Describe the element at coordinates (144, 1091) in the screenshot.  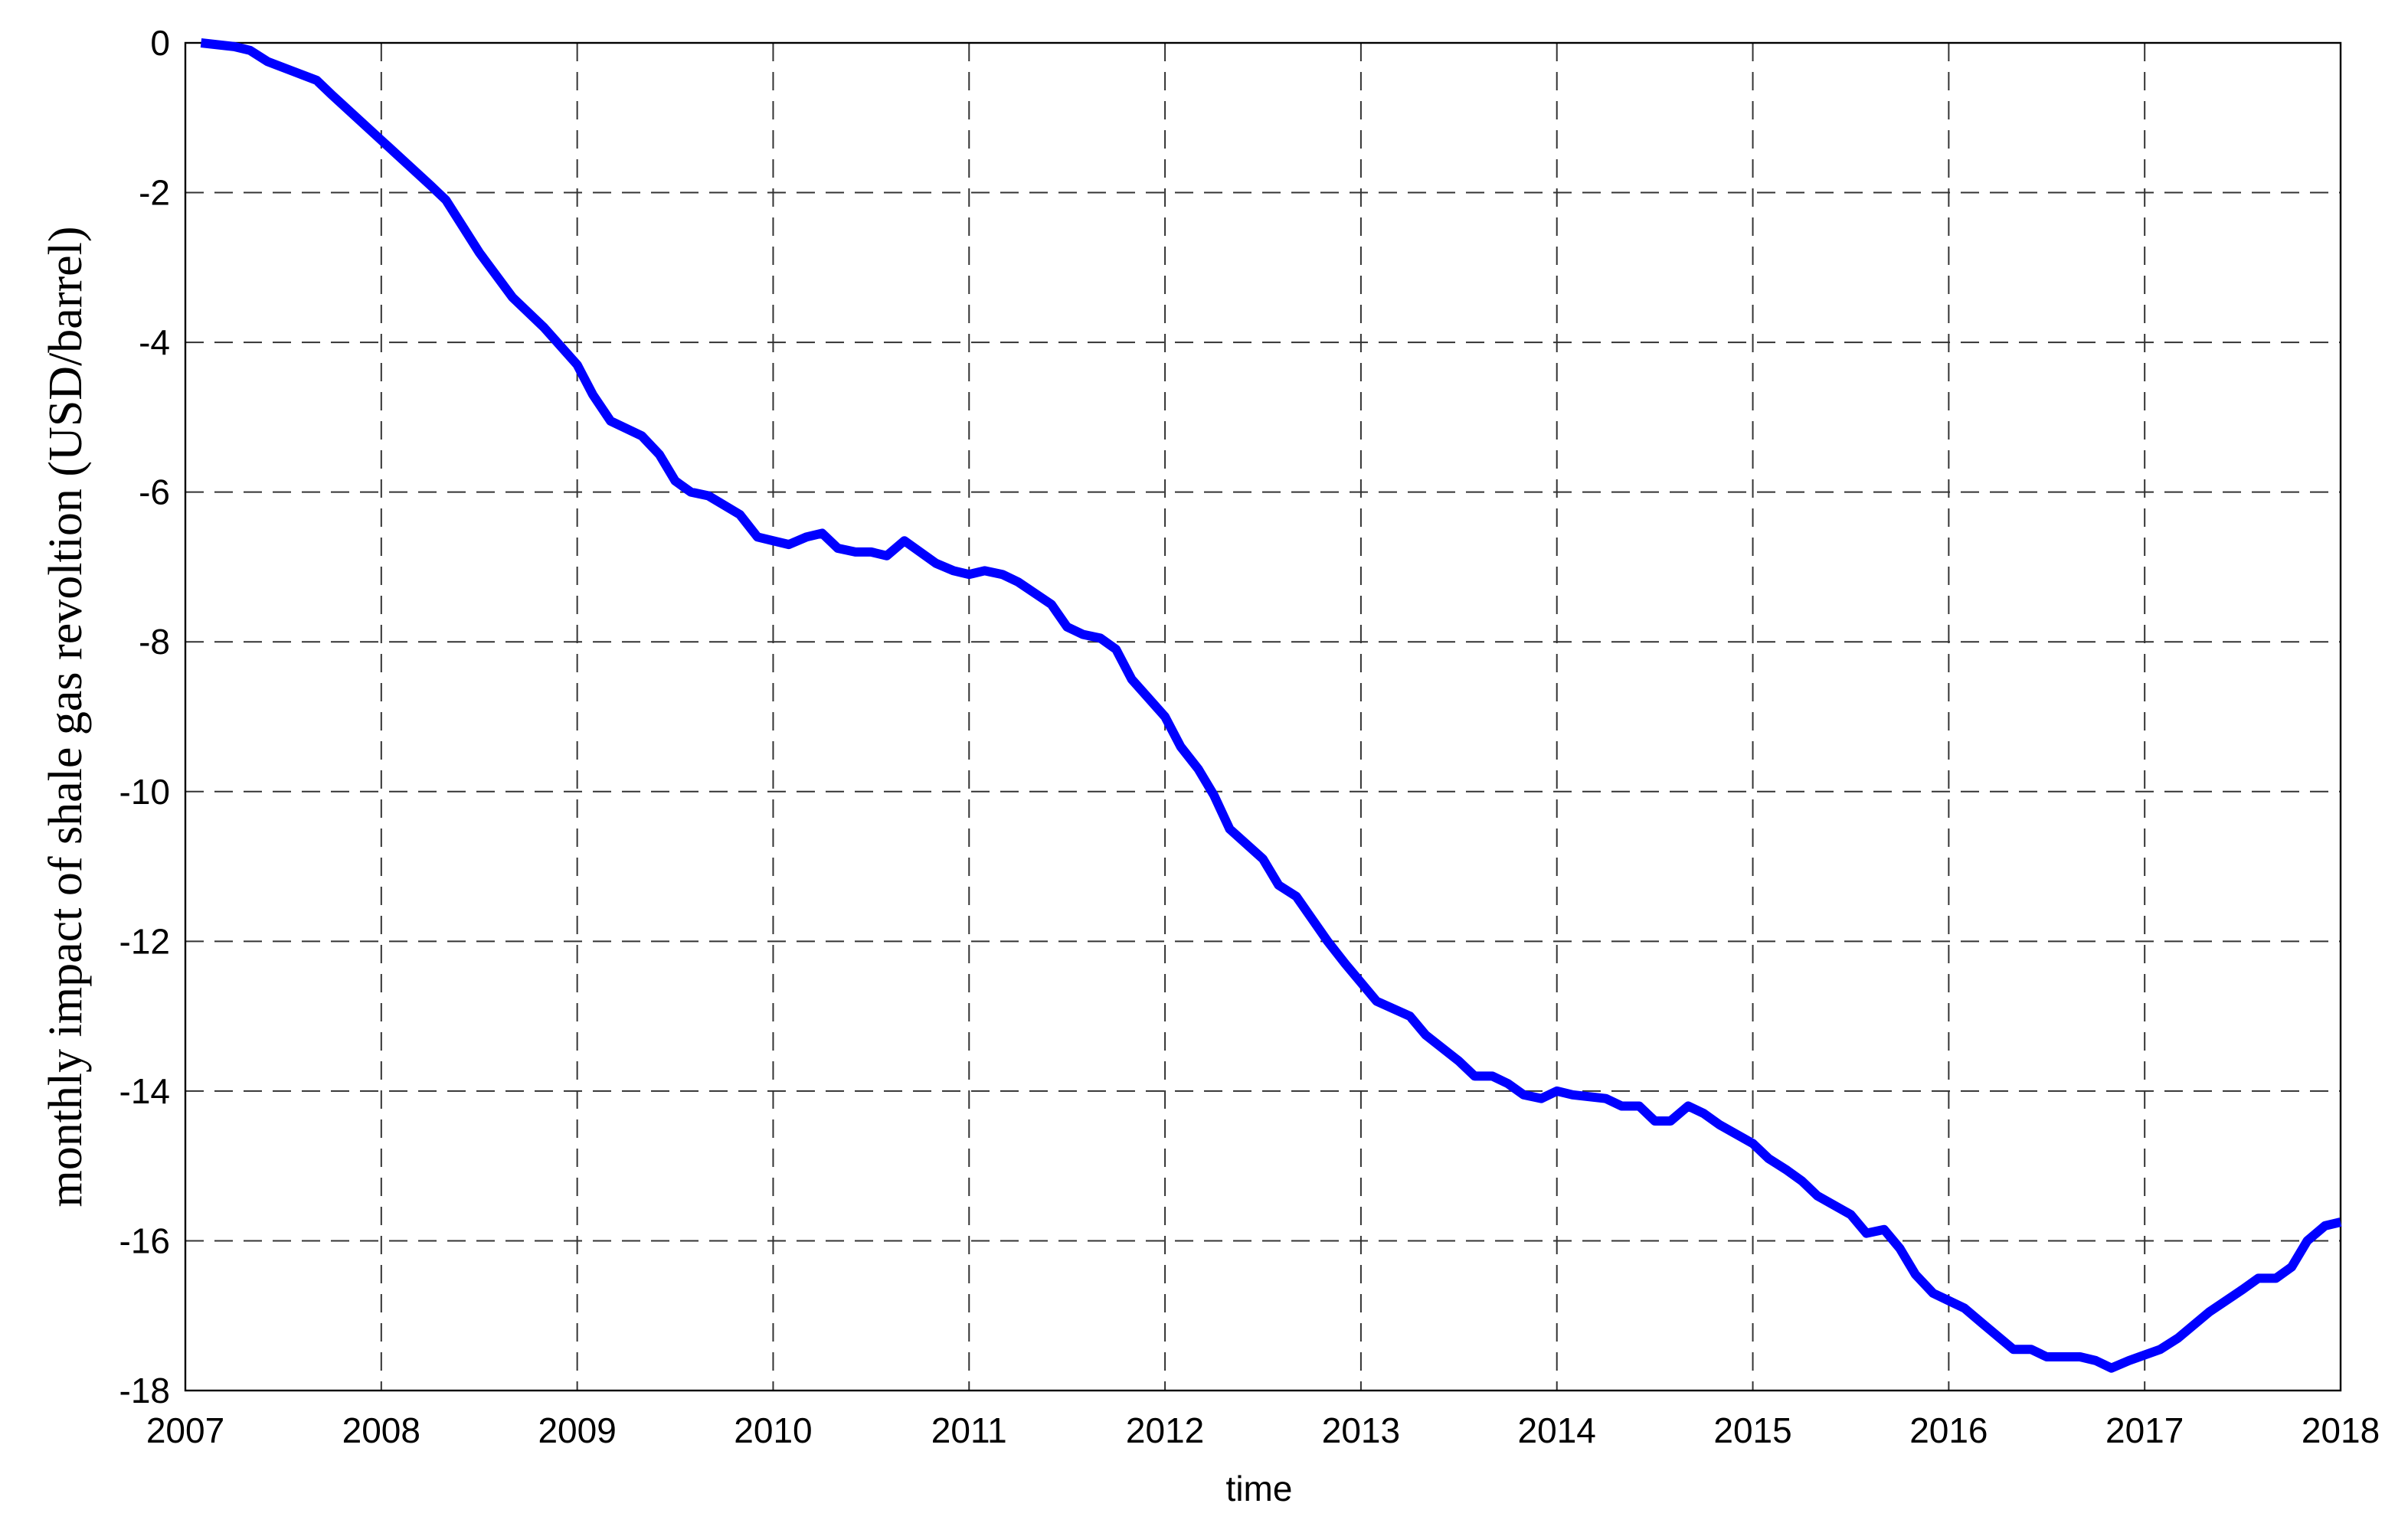
I see `y-tick-label: -14` at that location.